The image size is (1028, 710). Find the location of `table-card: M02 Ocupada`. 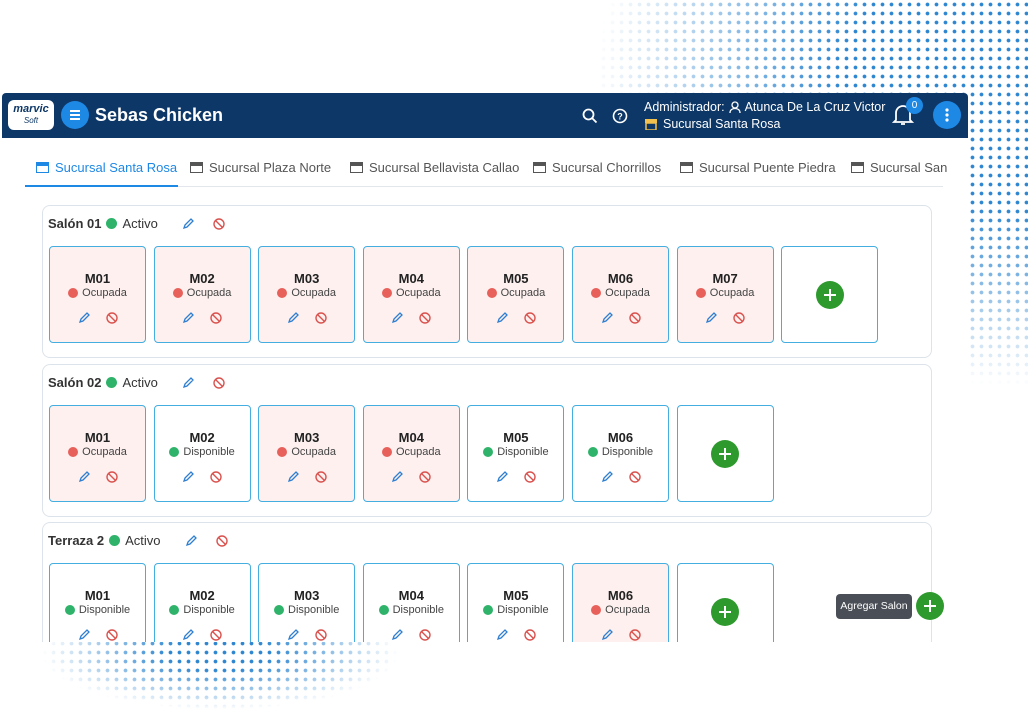

table-card: M02 Ocupada is located at coordinates (202, 294).